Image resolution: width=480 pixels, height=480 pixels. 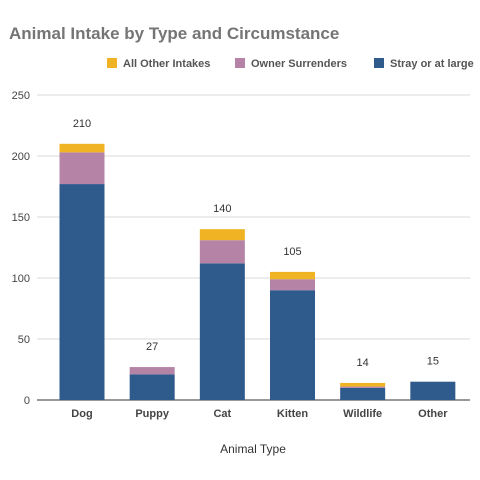 I want to click on total-label: 210, so click(x=82, y=124).